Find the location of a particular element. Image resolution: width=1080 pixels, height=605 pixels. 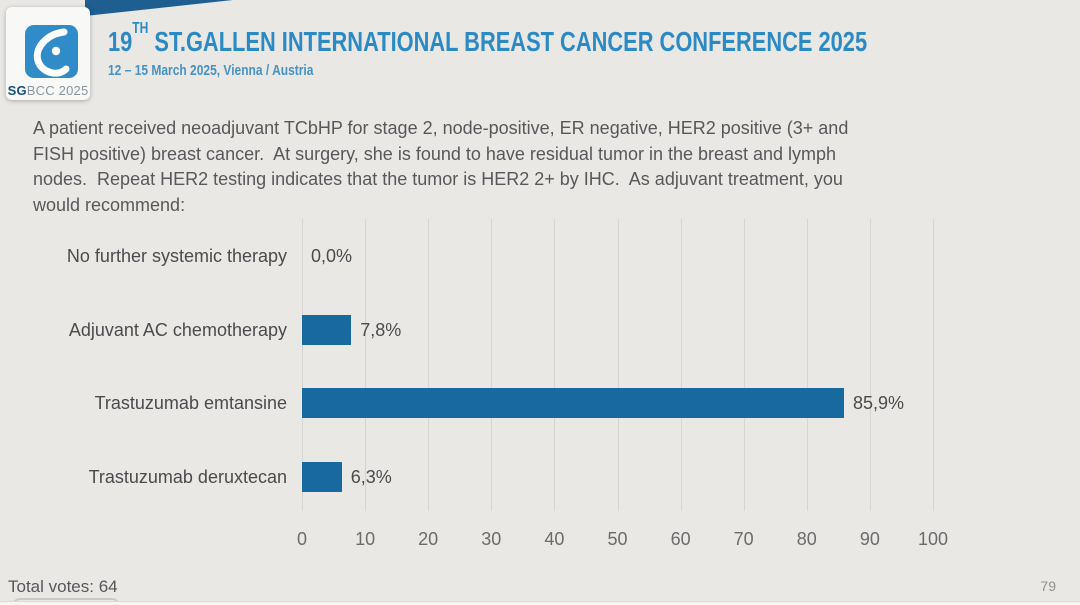

category-label: Trastuzumab emtansine is located at coordinates (190, 403).